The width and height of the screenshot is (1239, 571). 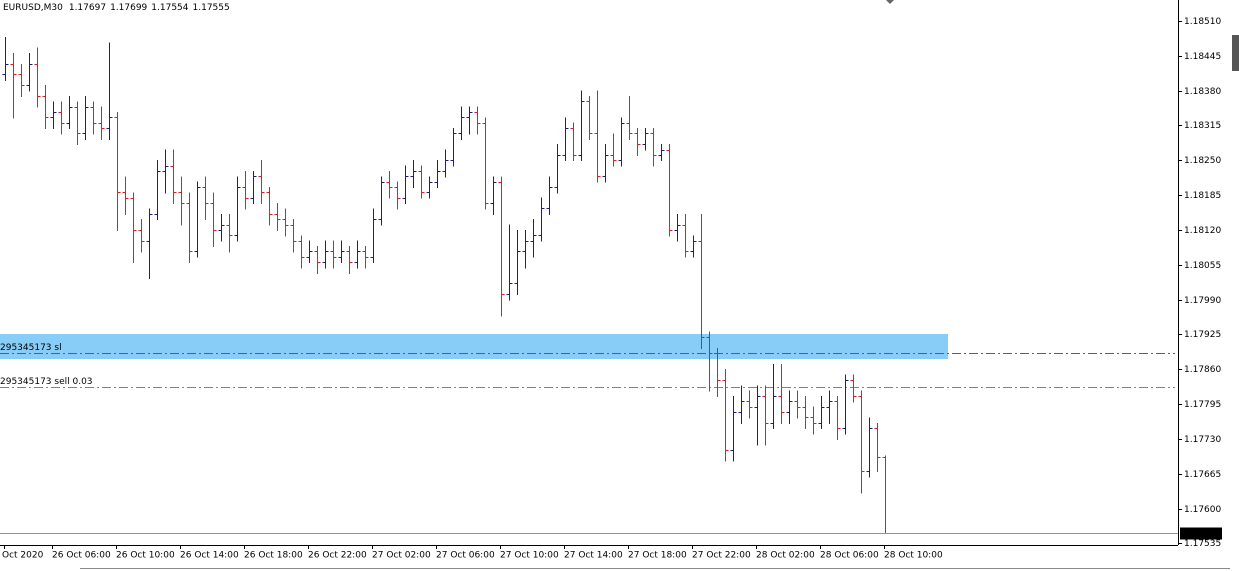 I want to click on y-tick-label: 1.18510, so click(x=1202, y=22).